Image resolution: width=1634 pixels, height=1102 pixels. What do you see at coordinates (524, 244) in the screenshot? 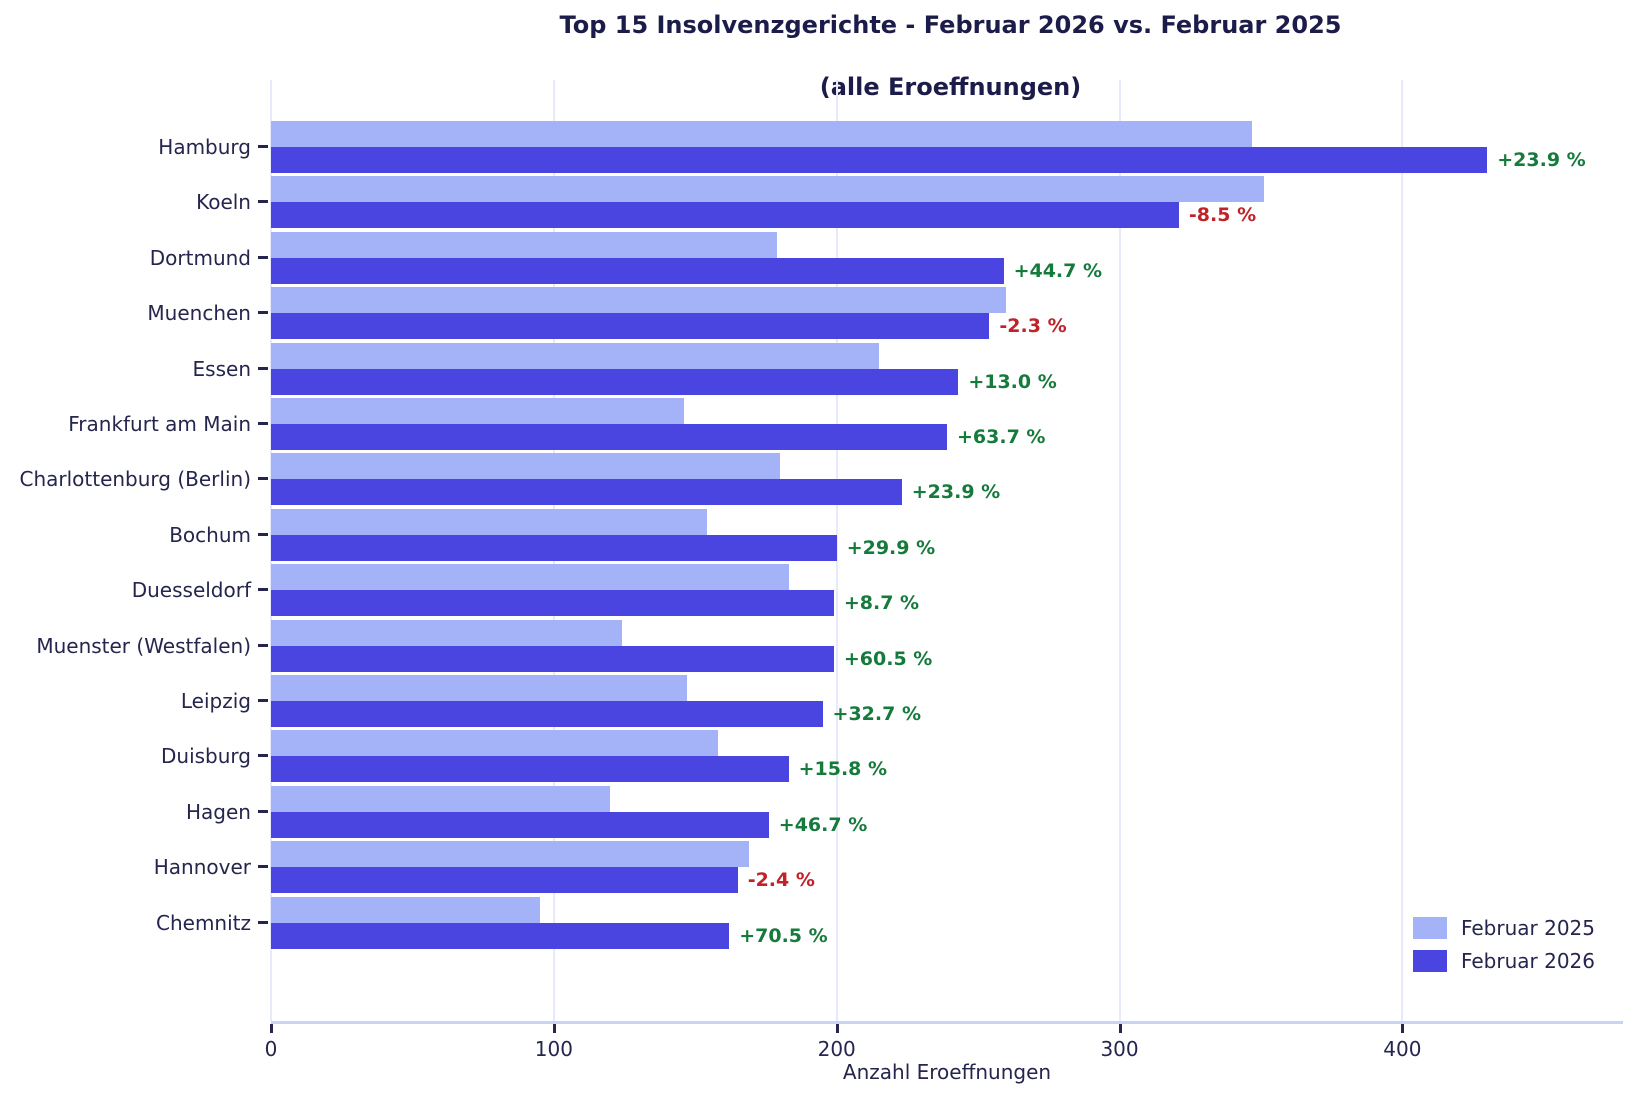
I see `bar-februar-2025-dortmund` at bounding box center [524, 244].